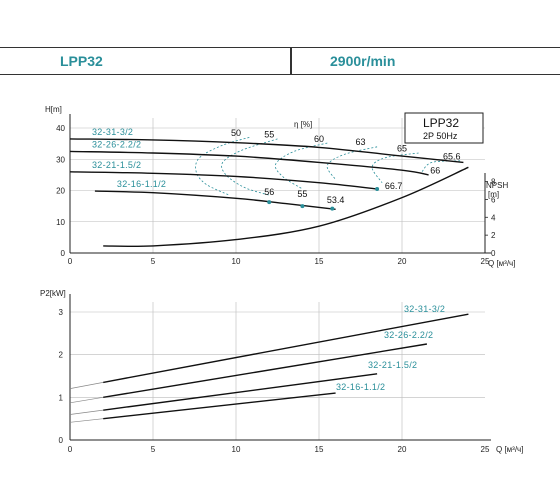 This screenshot has height=504, width=560. What do you see at coordinates (53, 109) in the screenshot?
I see `y-axis-label: H[m]` at bounding box center [53, 109].